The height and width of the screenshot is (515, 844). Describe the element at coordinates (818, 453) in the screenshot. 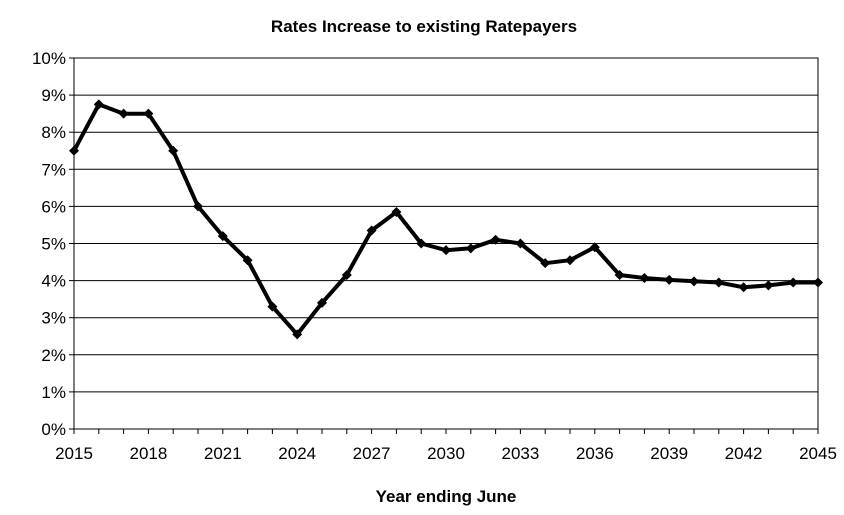

I see `x-tick-label: 2045` at that location.